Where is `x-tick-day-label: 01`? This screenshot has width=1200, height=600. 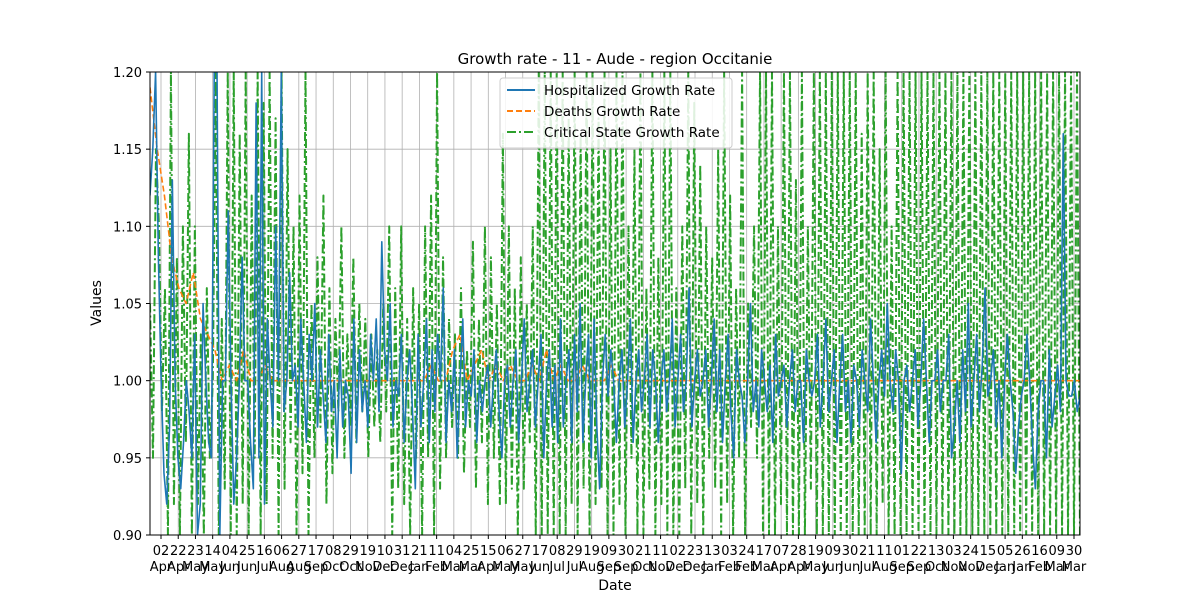 x-tick-day-label: 01 is located at coordinates (901, 551).